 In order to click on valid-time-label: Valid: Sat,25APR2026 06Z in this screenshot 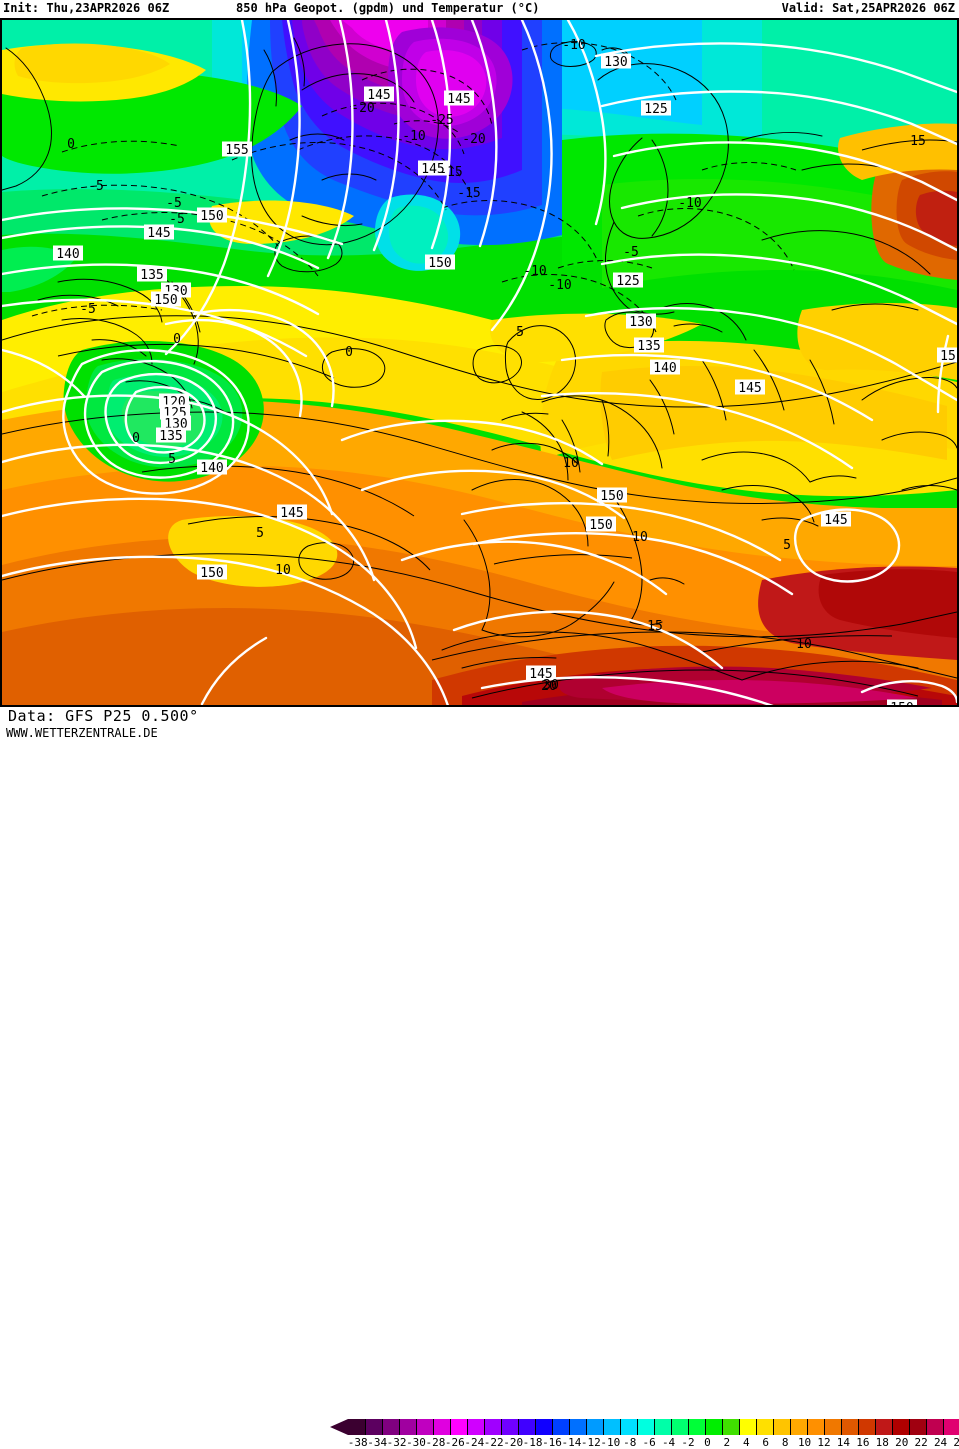, I will do `click(868, 8)`.